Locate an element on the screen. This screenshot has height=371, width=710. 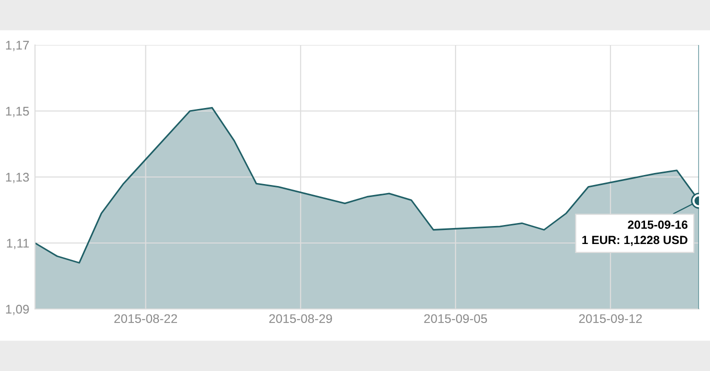
x-tick-label: 2015-08-22 is located at coordinates (146, 319).